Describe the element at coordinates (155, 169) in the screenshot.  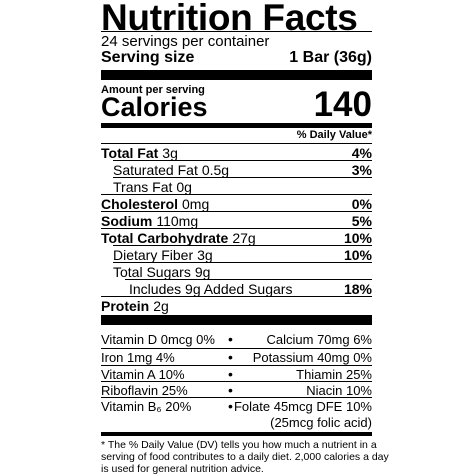
I see `nutrient-name: Saturated Fat` at that location.